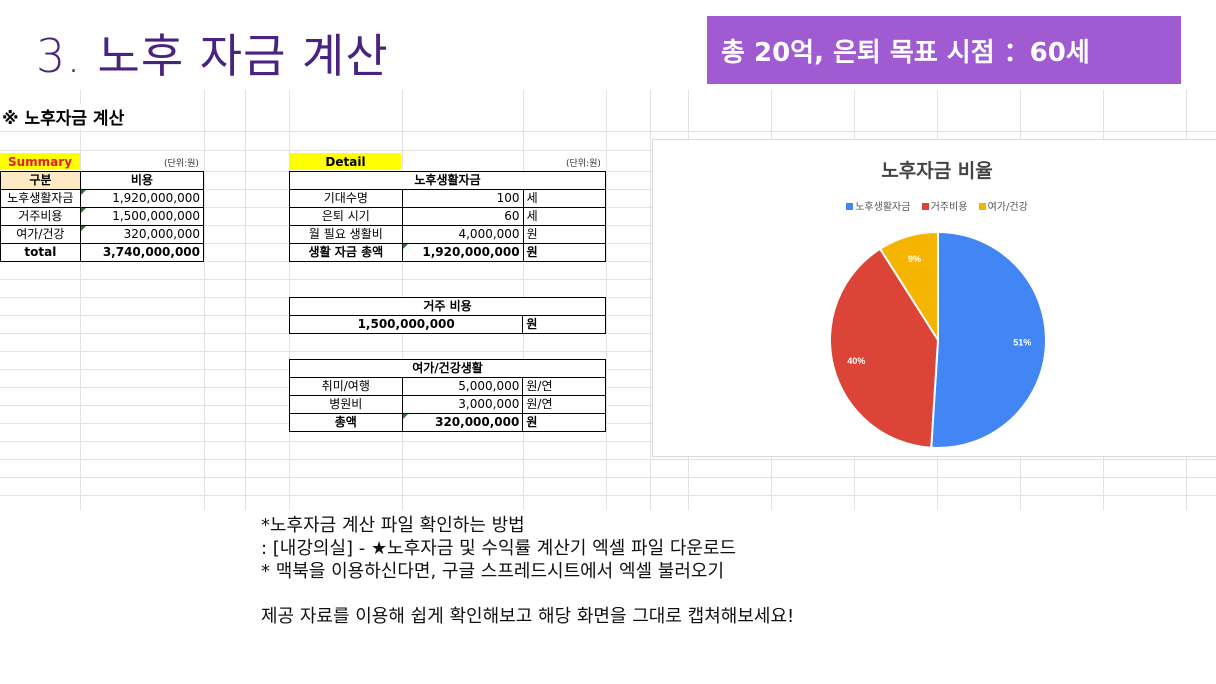  I want to click on chart-legend: 노후생활자금 거주비용 여가/건강, so click(934, 205).